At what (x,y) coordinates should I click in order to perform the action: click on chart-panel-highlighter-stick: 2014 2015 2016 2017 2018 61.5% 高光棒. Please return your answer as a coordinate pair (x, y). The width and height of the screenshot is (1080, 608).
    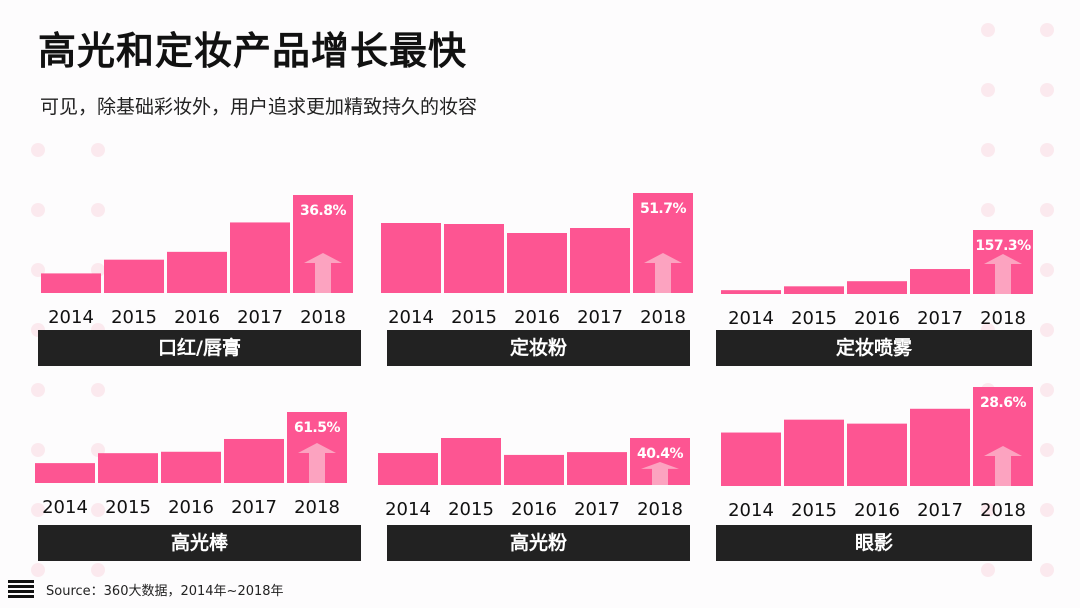
    Looking at the image, I should click on (198, 465).